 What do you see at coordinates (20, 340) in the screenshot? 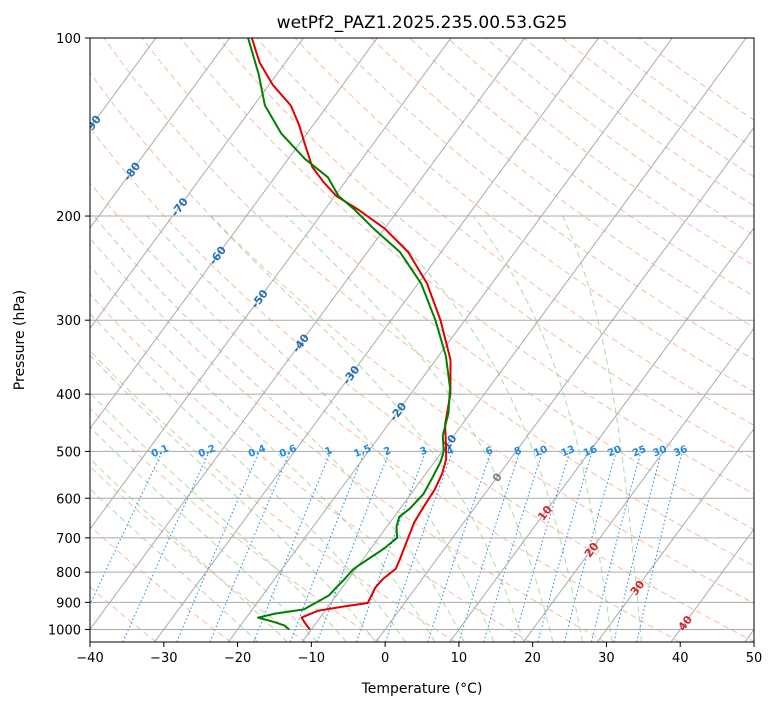
I see `y-axis-label: Pressure (hPa)` at bounding box center [20, 340].